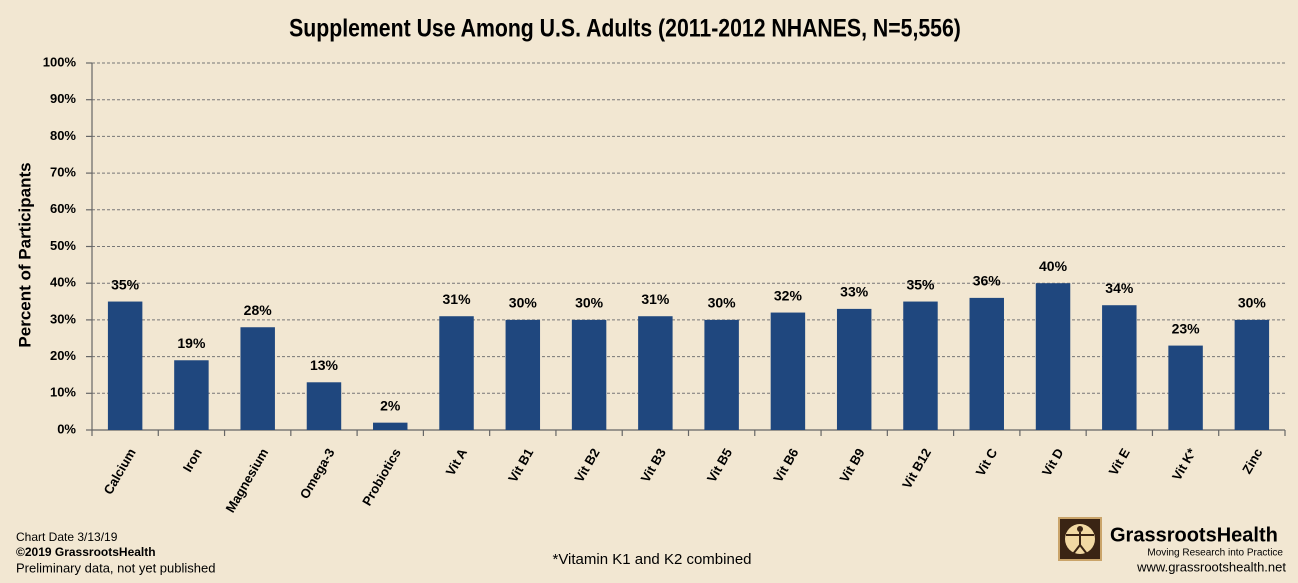 The image size is (1298, 583). Describe the element at coordinates (63, 135) in the screenshot. I see `y-tick-label: 80%` at that location.